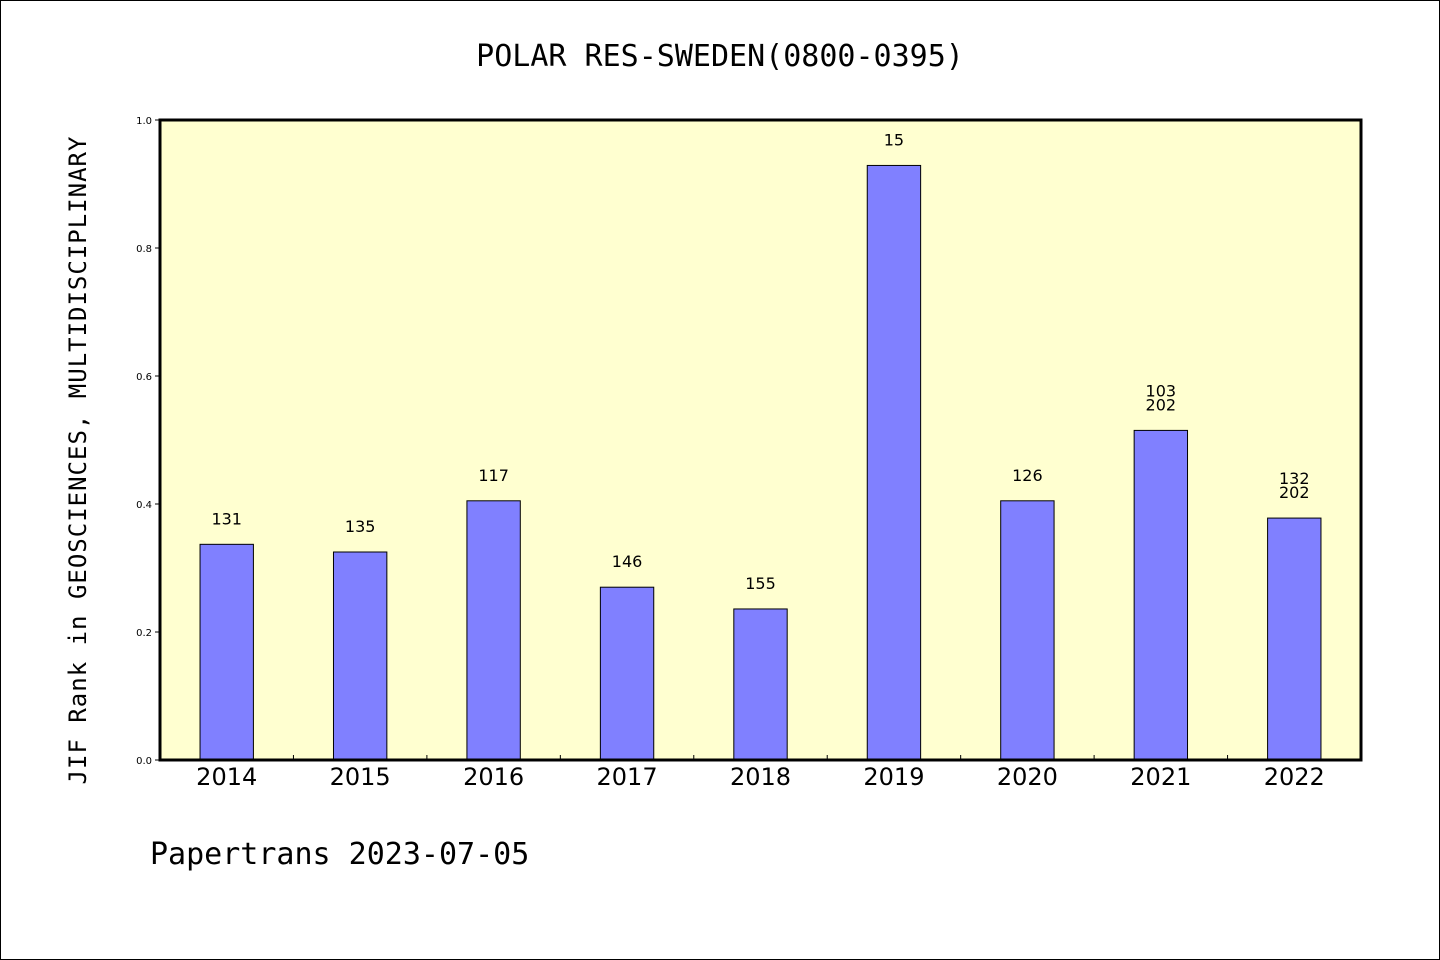 This screenshot has height=960, width=1440. I want to click on footer-credit: Papertrans 2023-07-05, so click(339, 854).